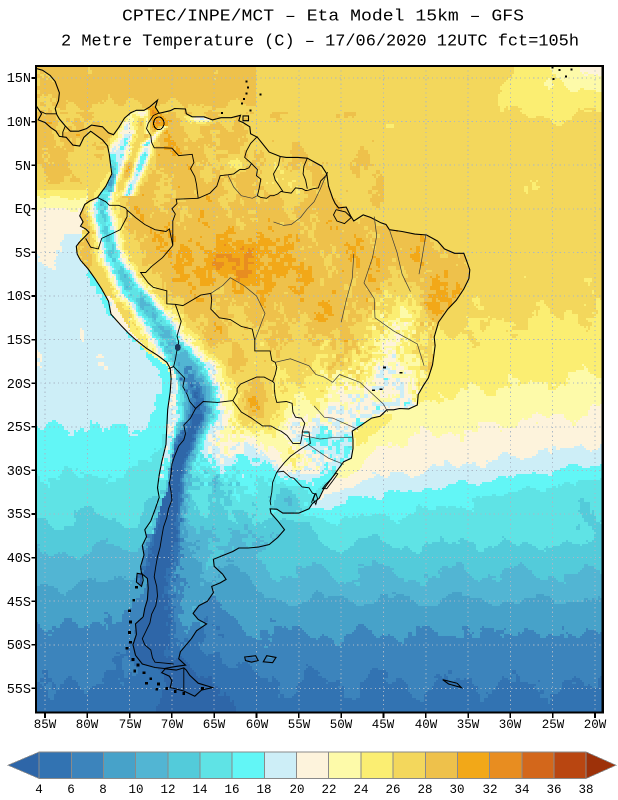 This screenshot has height=800, width=618. Describe the element at coordinates (323, 16) in the screenshot. I see `svg-text:CPTEC/INPE/MCT – Eta Model 15: CPTEC/INPE/MCT – Eta Model 15km – GFS` at that location.